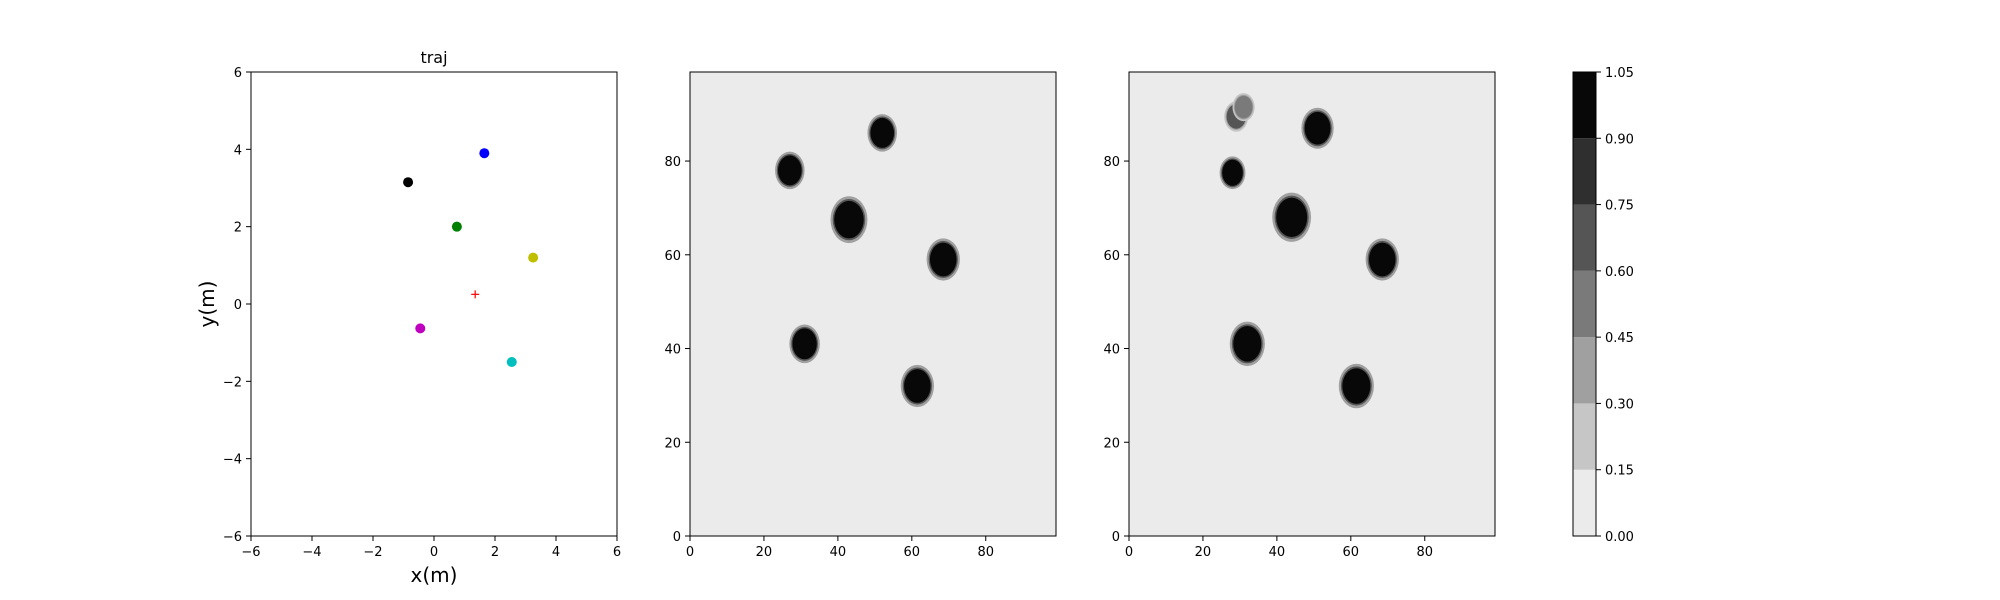 The image size is (2000, 600). Describe the element at coordinates (1619, 139) in the screenshot. I see `colorbar-tick-label: 0.90` at that location.